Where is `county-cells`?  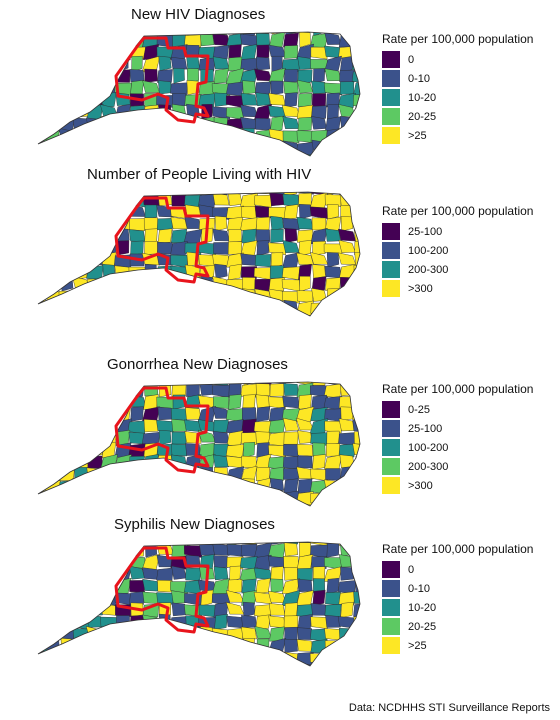 county-cells is located at coordinates (199, 94).